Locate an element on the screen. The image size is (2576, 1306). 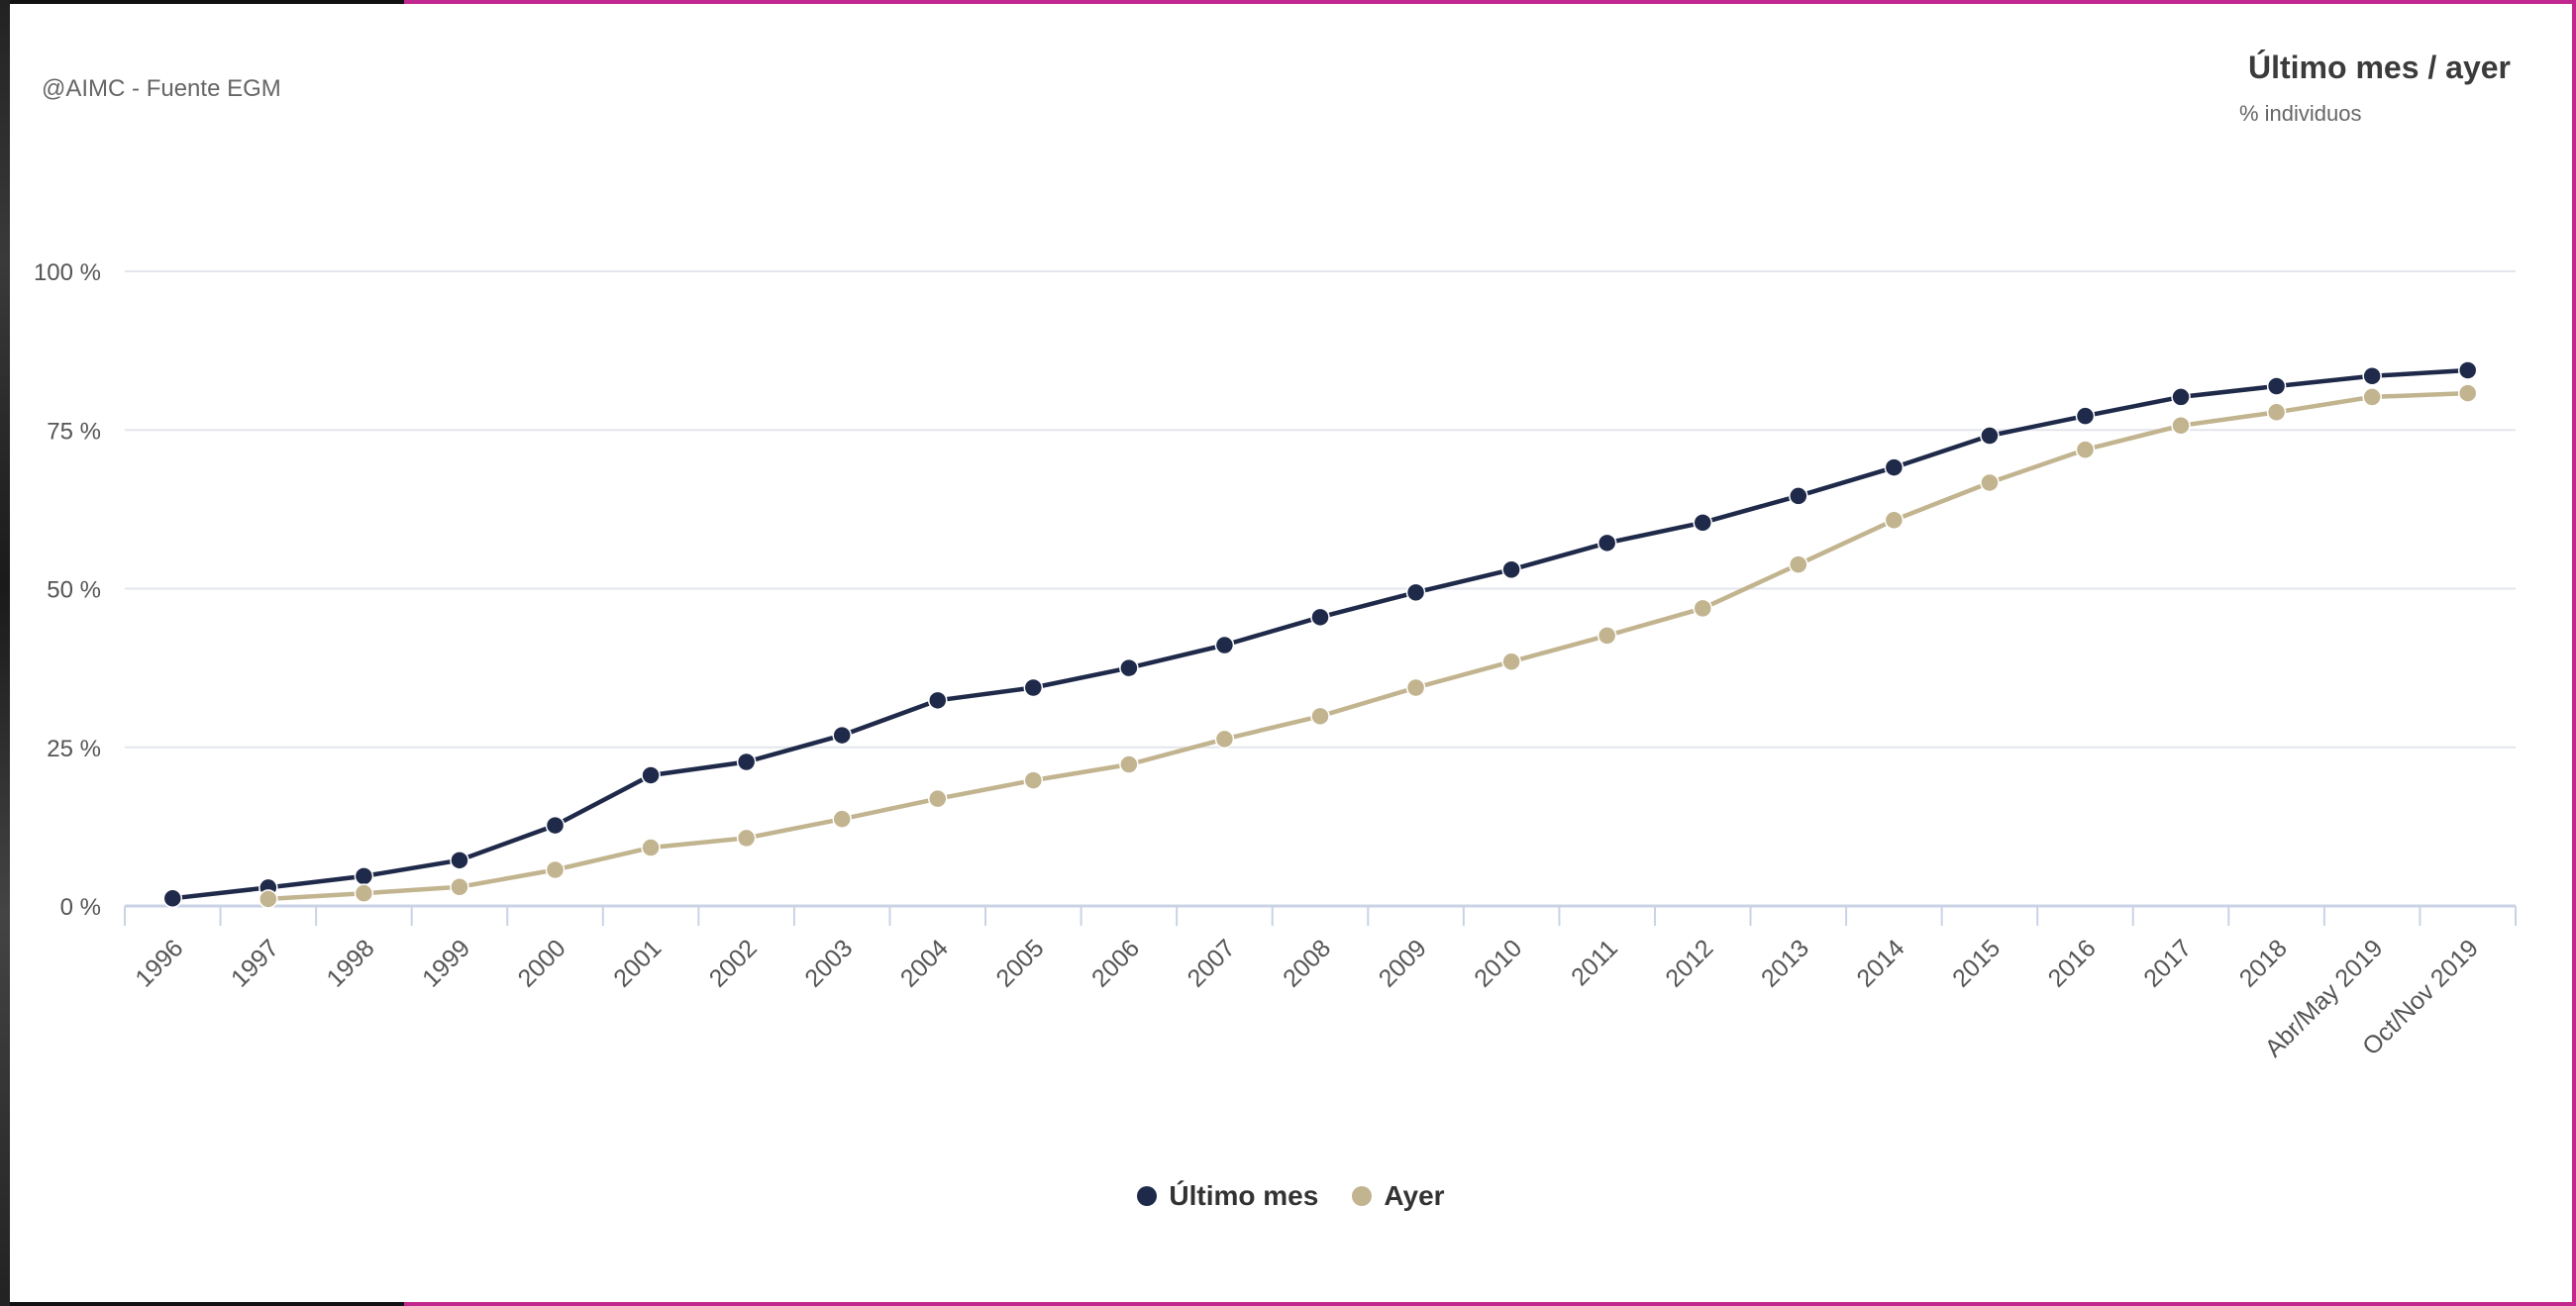
x-tick-label: 2010 is located at coordinates (1498, 963).